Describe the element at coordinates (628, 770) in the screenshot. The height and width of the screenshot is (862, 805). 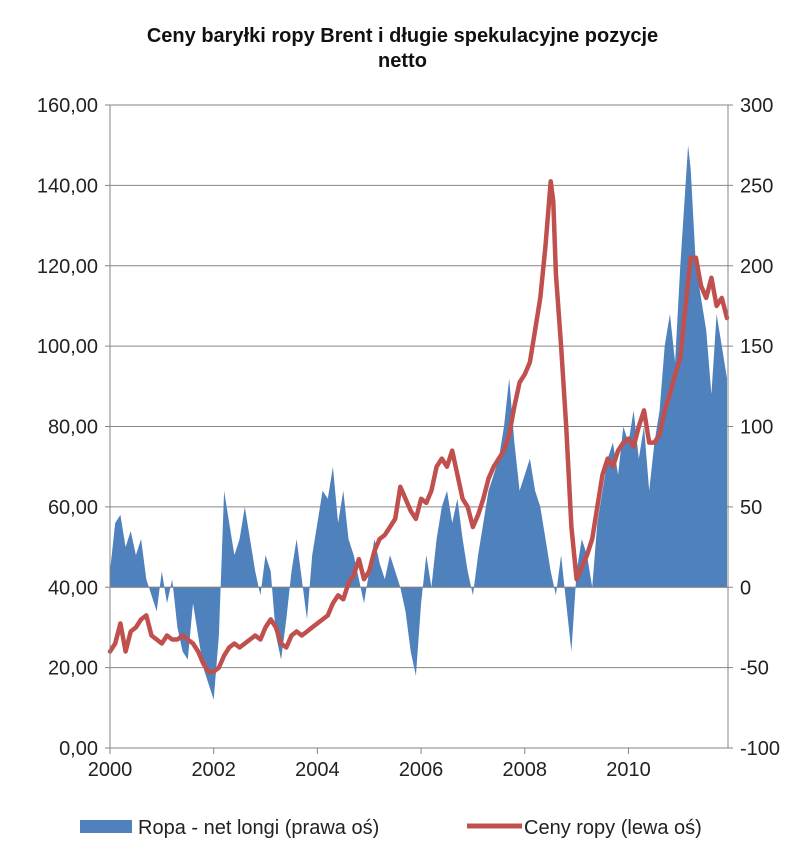
I see `x-tick-label: 2010` at that location.